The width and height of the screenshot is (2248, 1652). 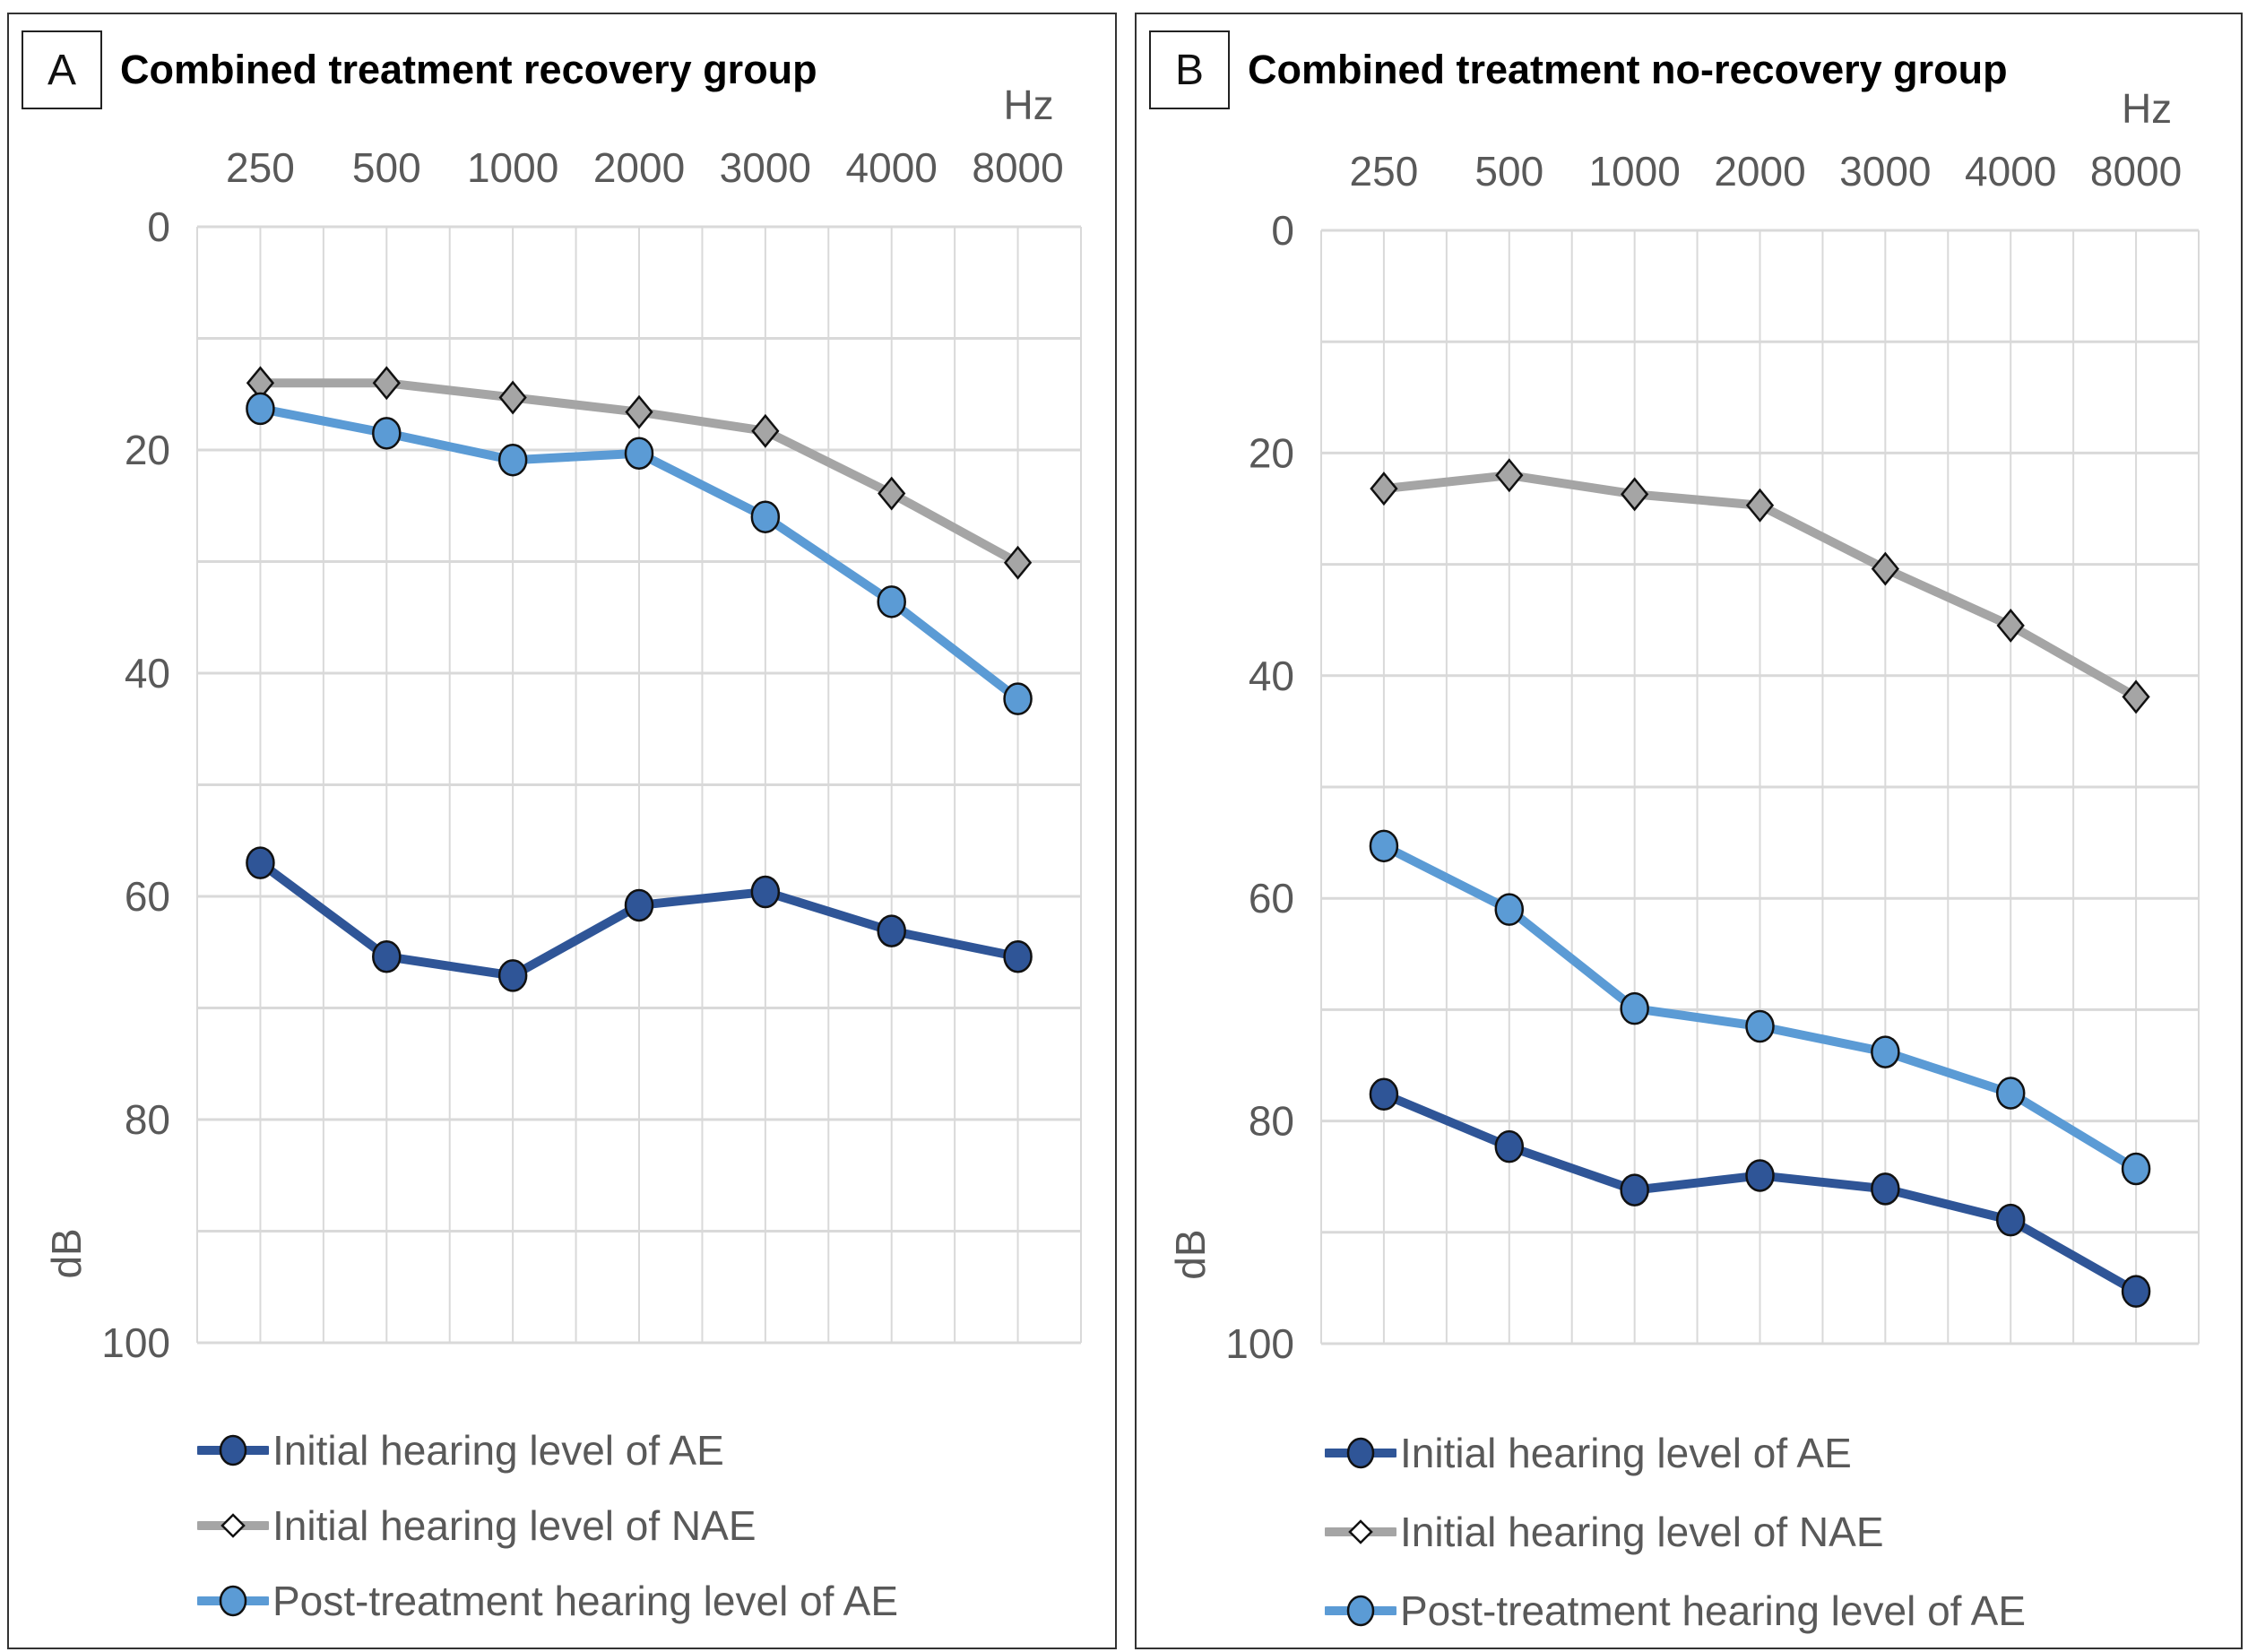 What do you see at coordinates (1628, 69) in the screenshot?
I see `chart-title: Combined treatment no-recovery group` at bounding box center [1628, 69].